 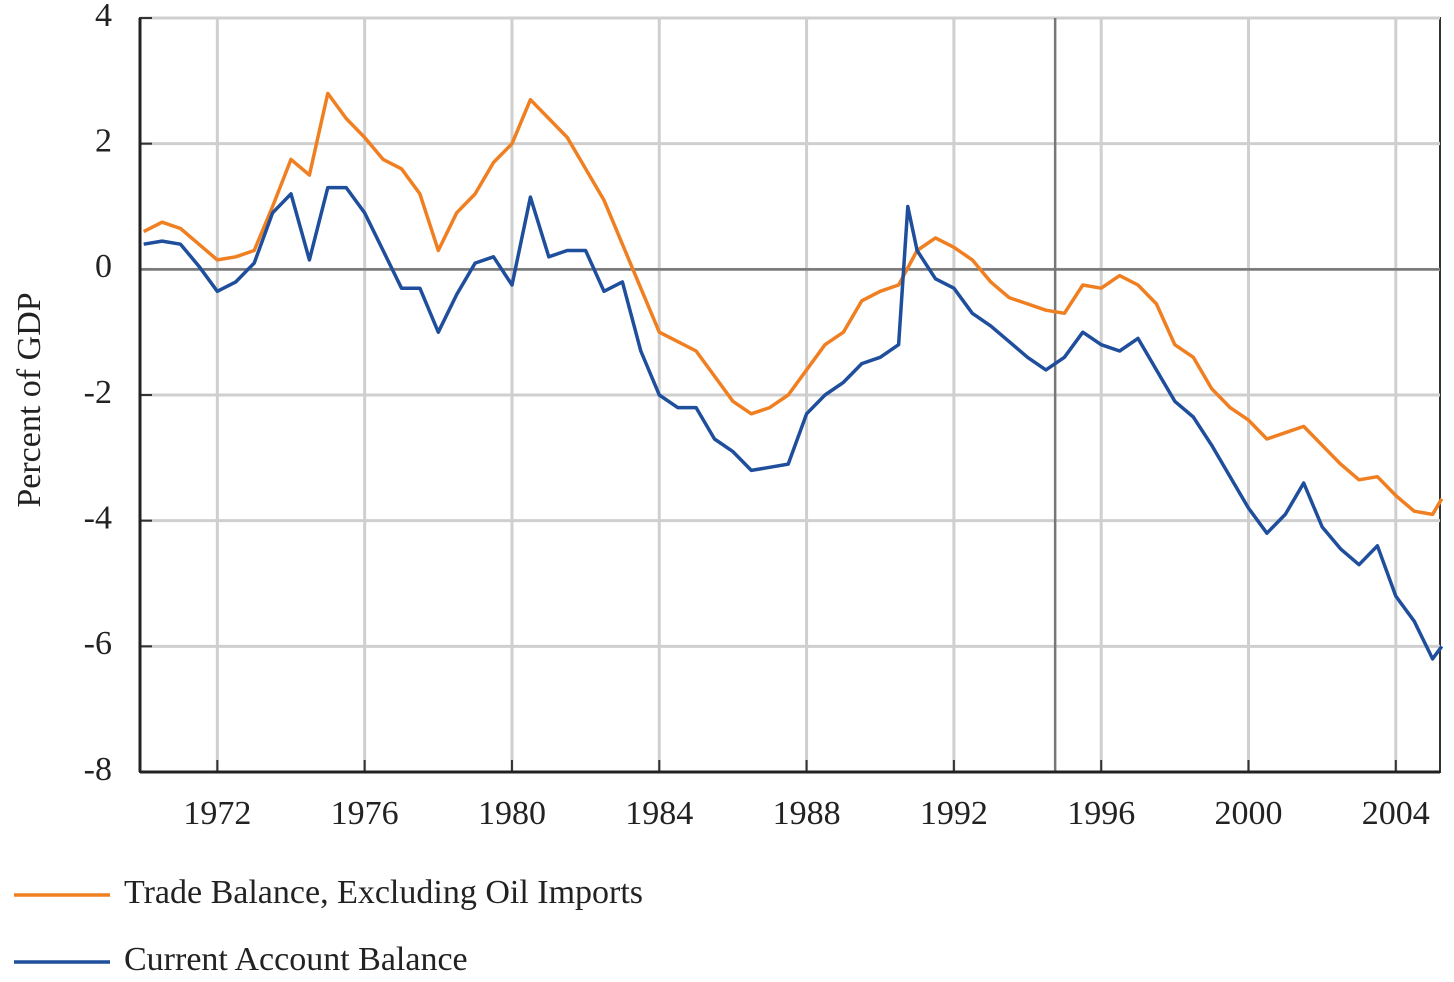 I want to click on x-tick-label: 1976, so click(x=365, y=813).